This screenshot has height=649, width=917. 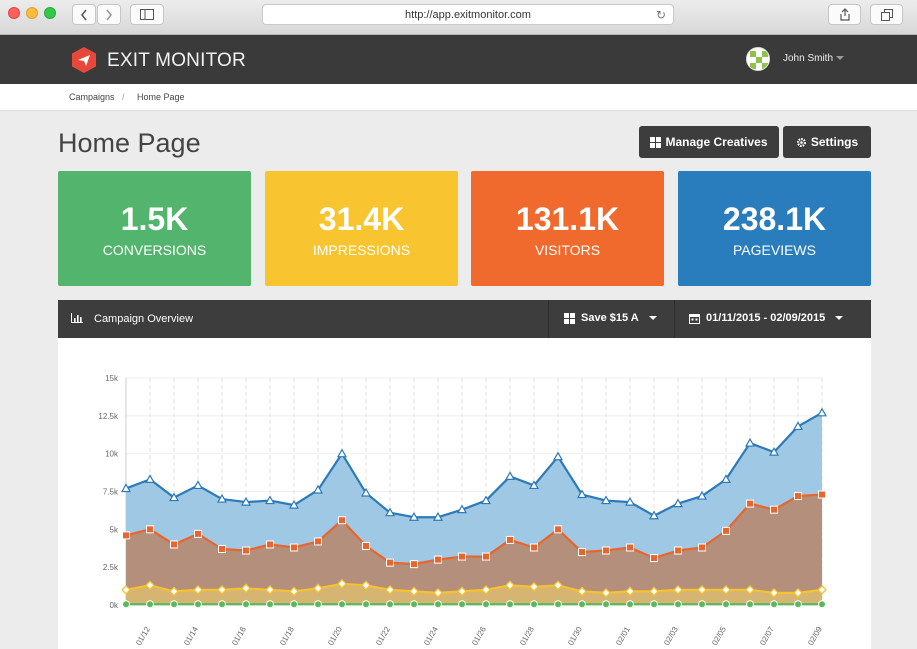 I want to click on avatar, so click(x=758, y=59).